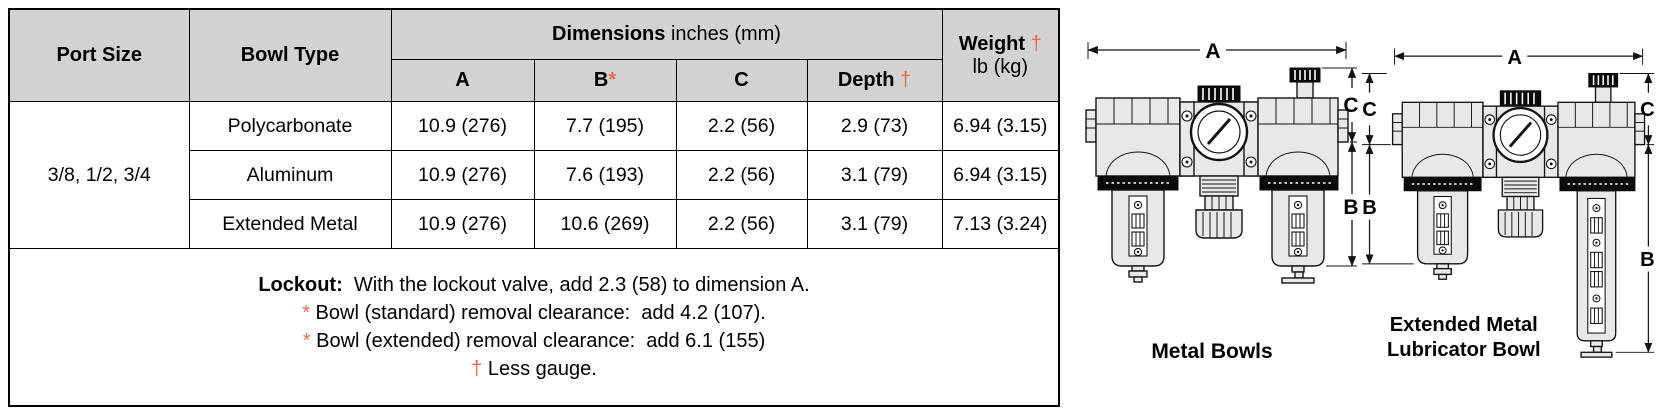 This screenshot has width=1658, height=413. I want to click on dim-b-left-annotation: B, so click(1387, 204).